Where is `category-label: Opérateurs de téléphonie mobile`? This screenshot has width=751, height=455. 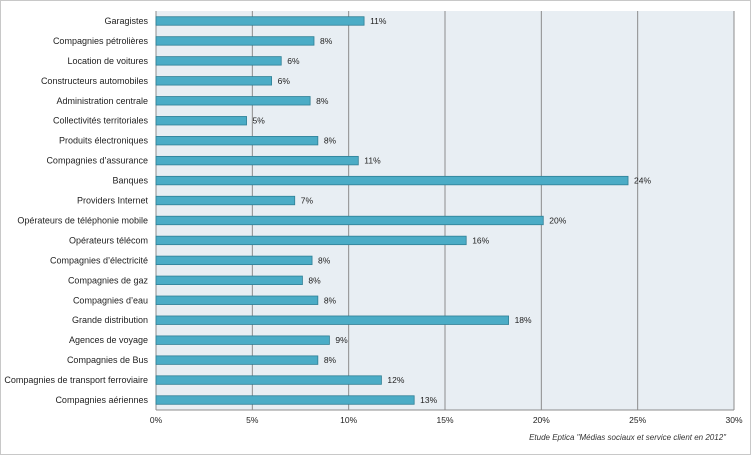
category-label: Opérateurs de téléphonie mobile is located at coordinates (82, 220).